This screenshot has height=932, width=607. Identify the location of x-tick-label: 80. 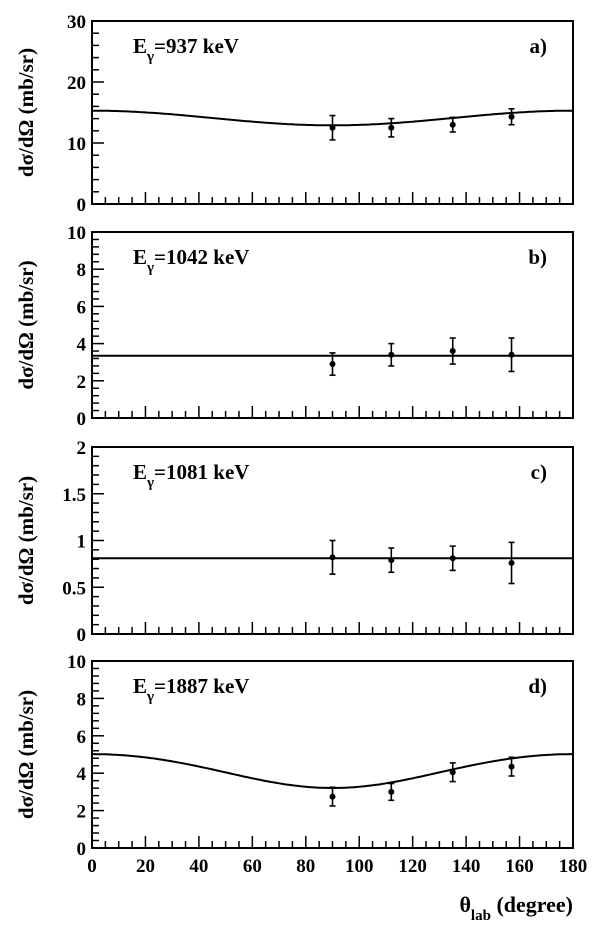
(305, 866).